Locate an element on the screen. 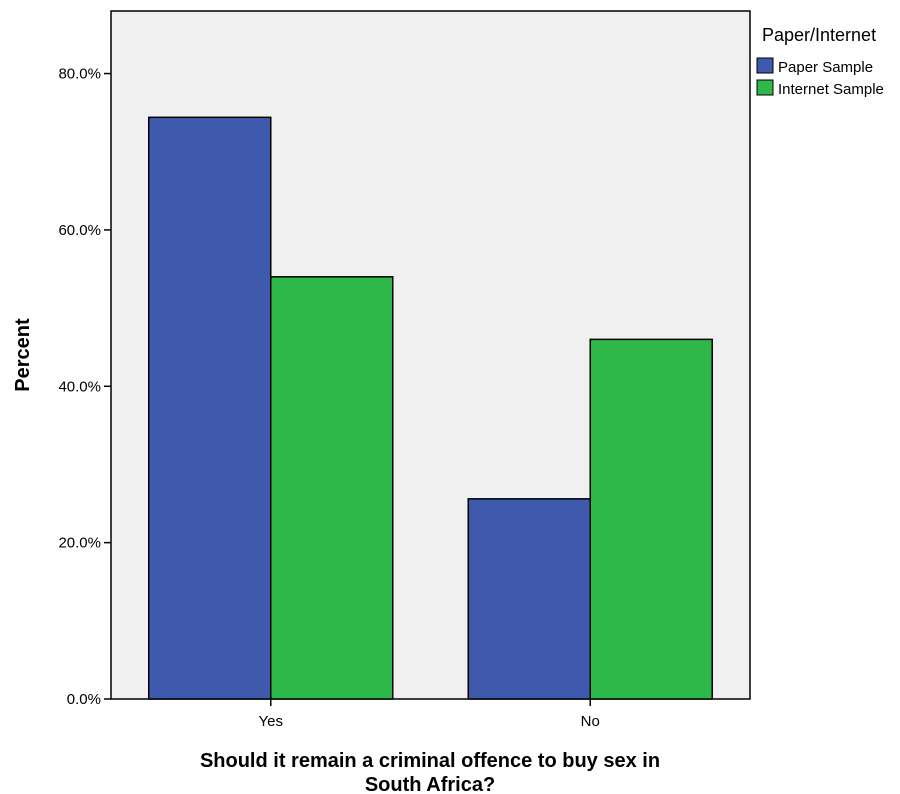  legend-swatch-internet-sample is located at coordinates (765, 87).